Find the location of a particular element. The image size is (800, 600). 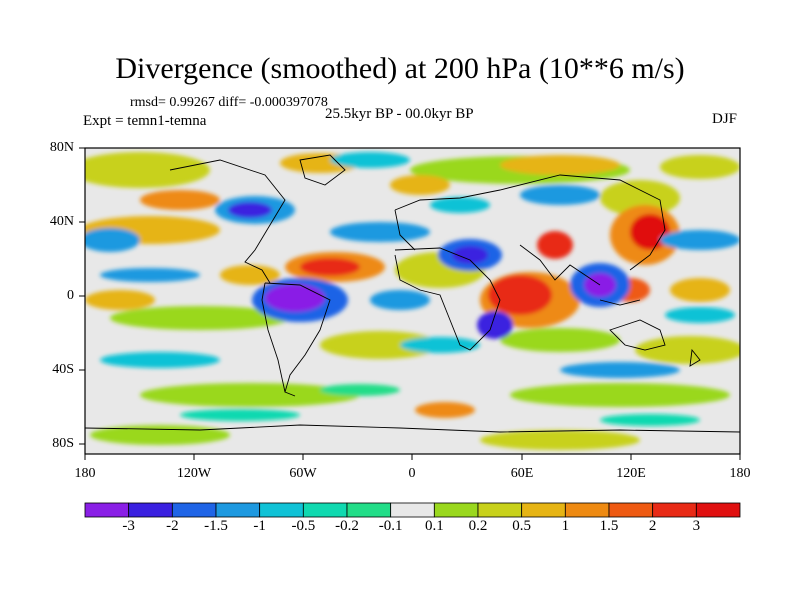

lon-label-180e: 180 is located at coordinates (740, 473).